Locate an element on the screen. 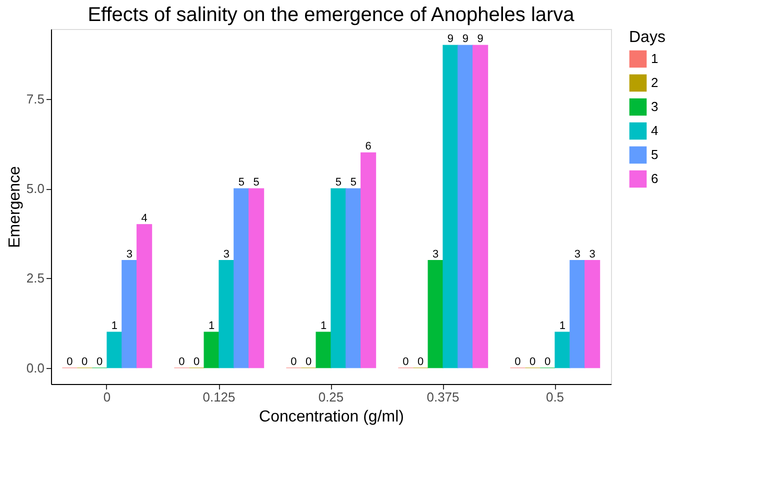 This screenshot has width=782, height=479. y-axis-title: Emergence is located at coordinates (15, 207).